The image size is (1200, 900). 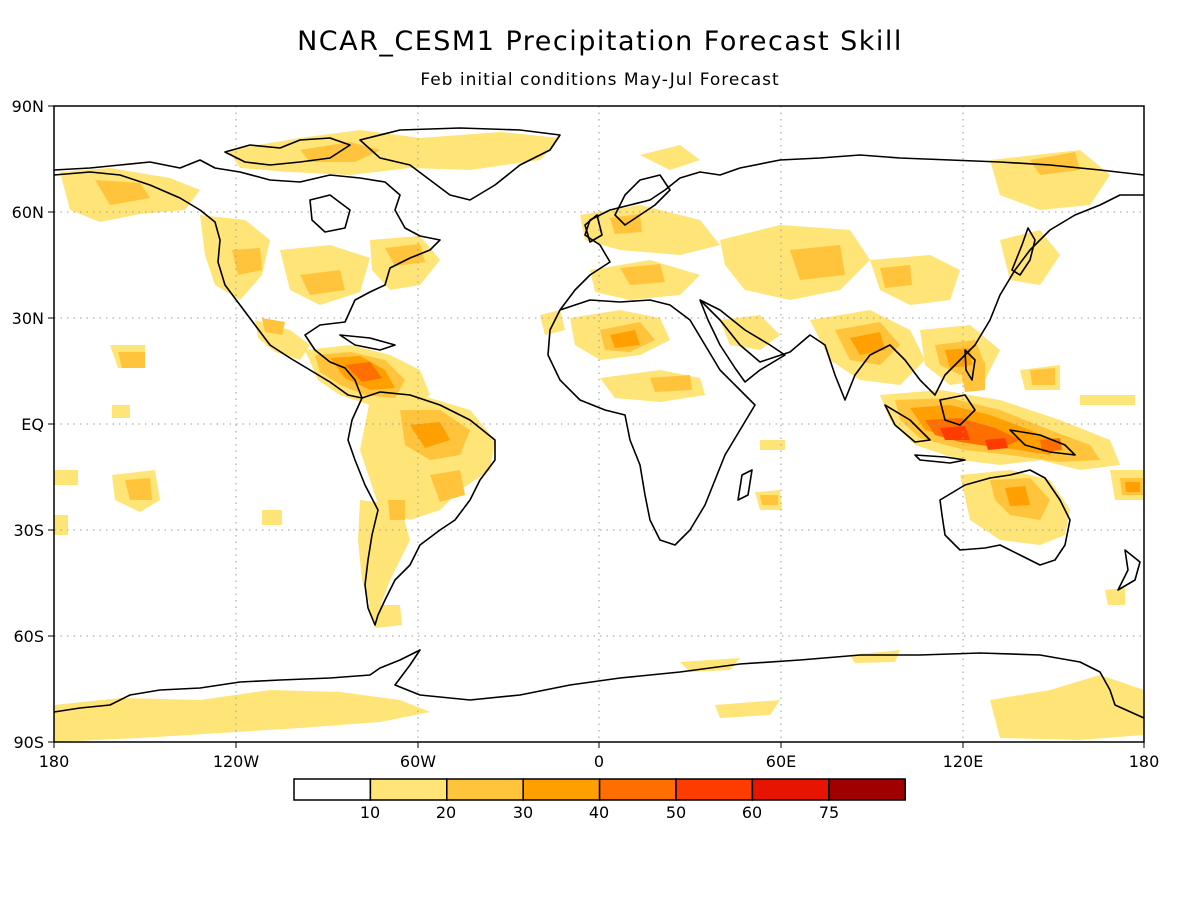 What do you see at coordinates (28, 212) in the screenshot?
I see `lat-label-60n: 60N` at bounding box center [28, 212].